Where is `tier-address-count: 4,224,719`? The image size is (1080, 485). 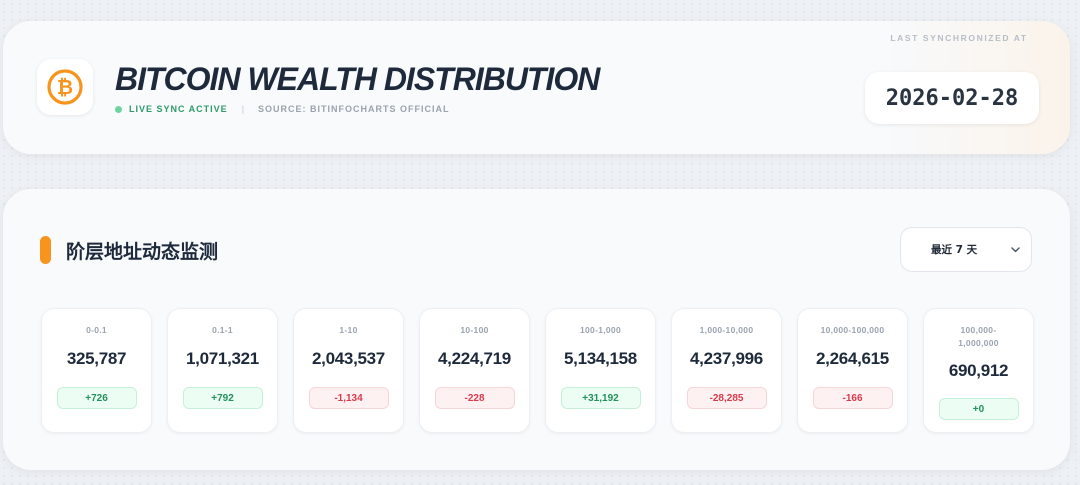 tier-address-count: 4,224,719 is located at coordinates (474, 358).